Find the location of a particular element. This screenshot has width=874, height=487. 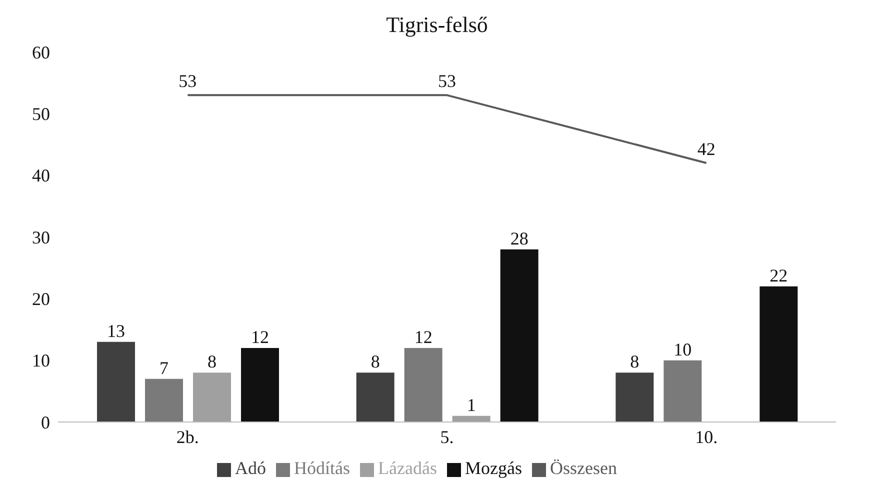

y-tick-label: 50 is located at coordinates (41, 114).